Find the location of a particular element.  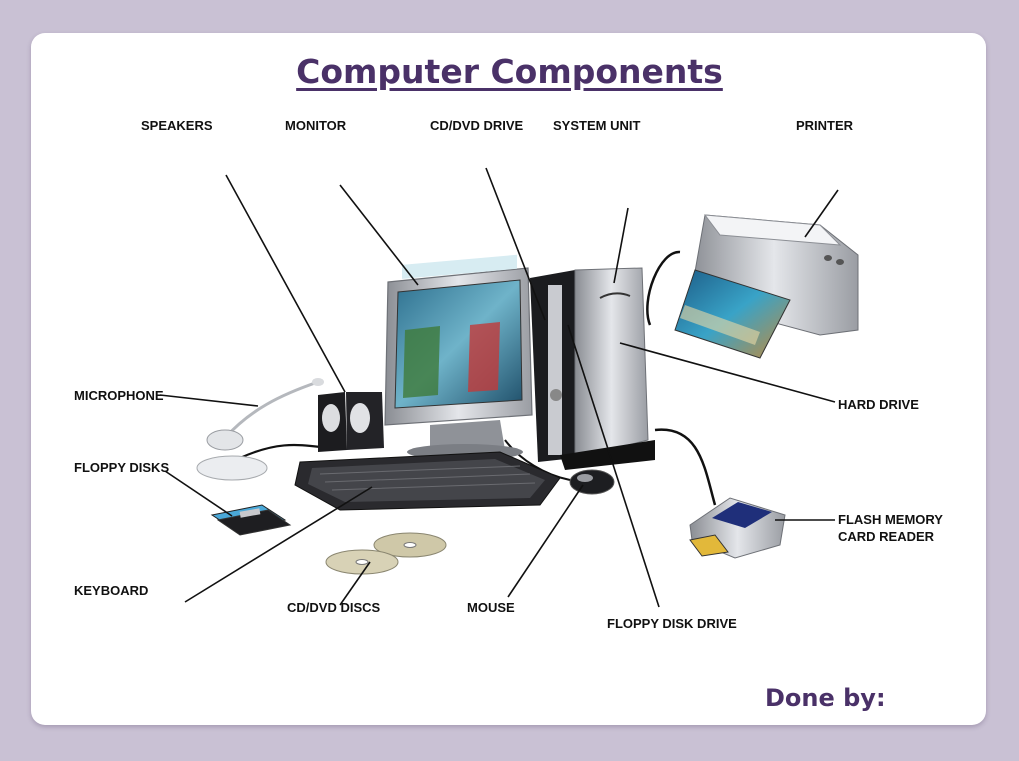

microphone-icon is located at coordinates (260, 429).